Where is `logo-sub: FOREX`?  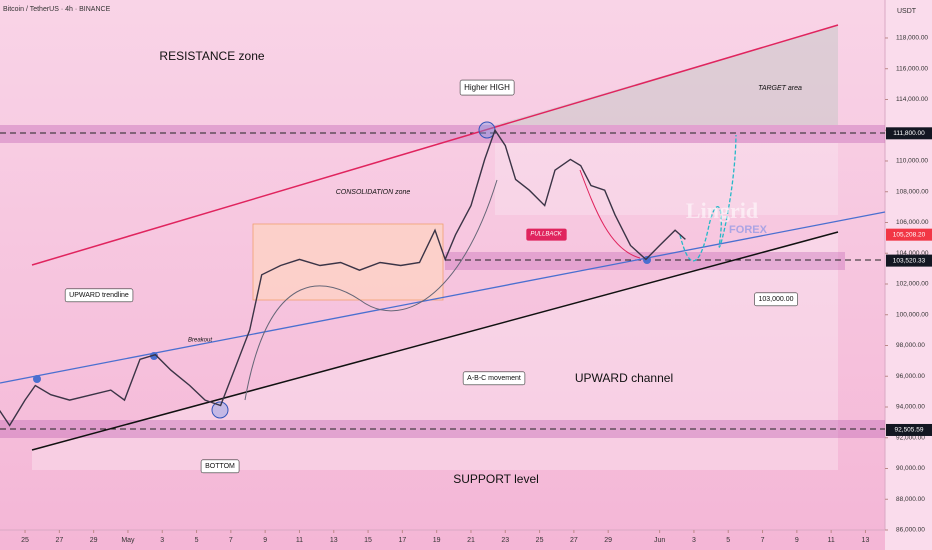 logo-sub: FOREX is located at coordinates (748, 230).